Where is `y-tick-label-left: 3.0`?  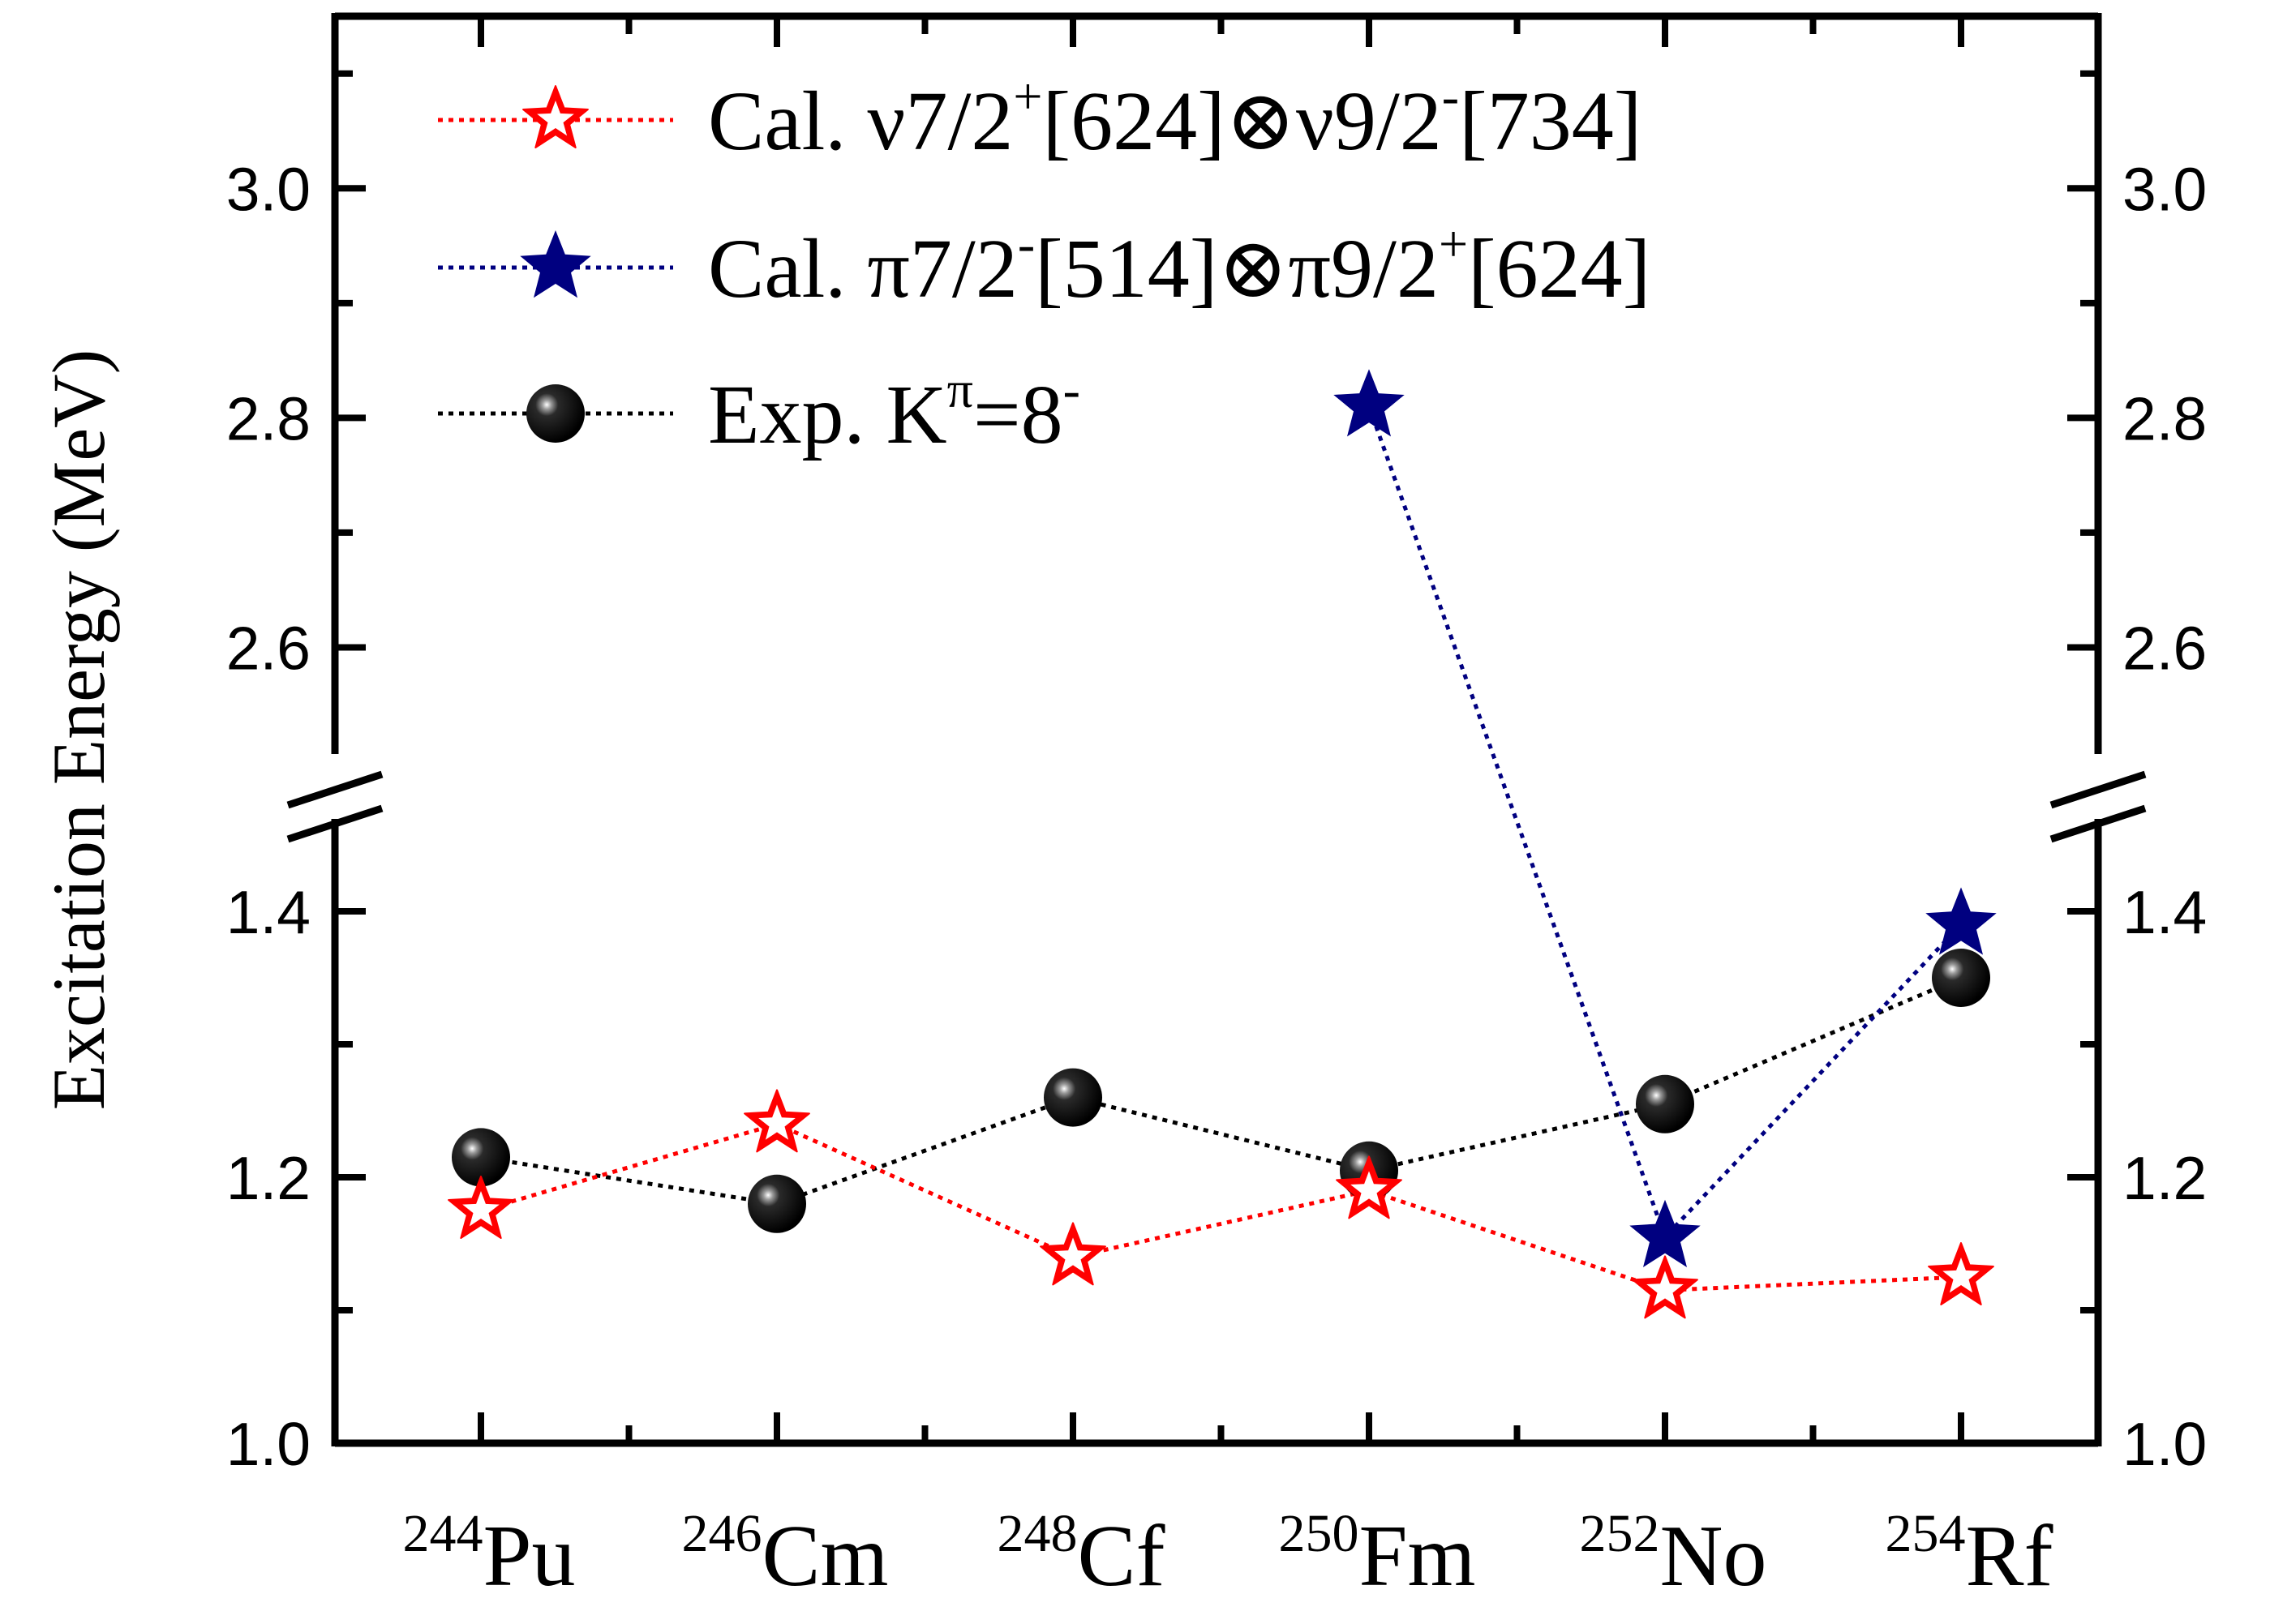 y-tick-label-left: 3.0 is located at coordinates (268, 189).